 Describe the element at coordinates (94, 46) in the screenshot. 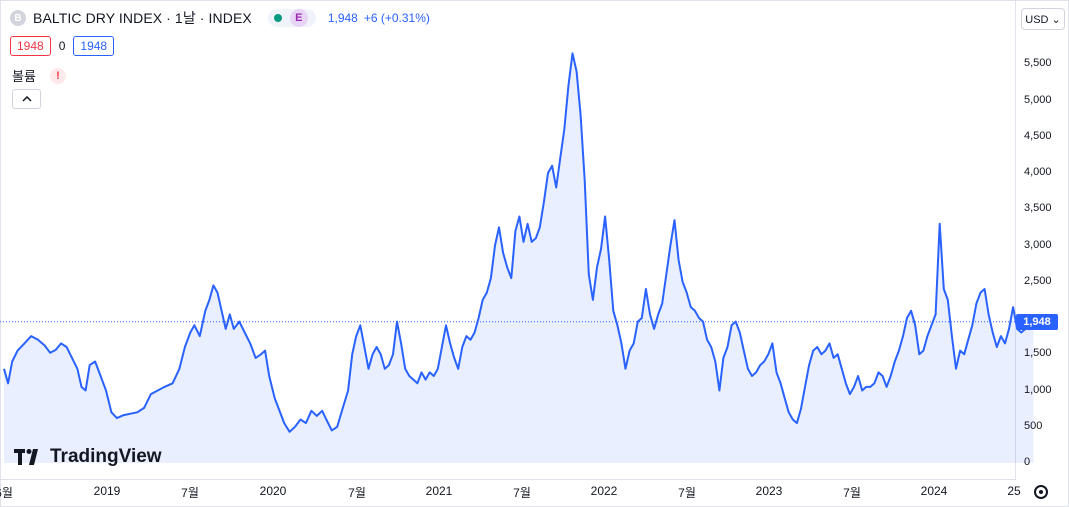

I see `ohlc-close-box: 1948` at that location.